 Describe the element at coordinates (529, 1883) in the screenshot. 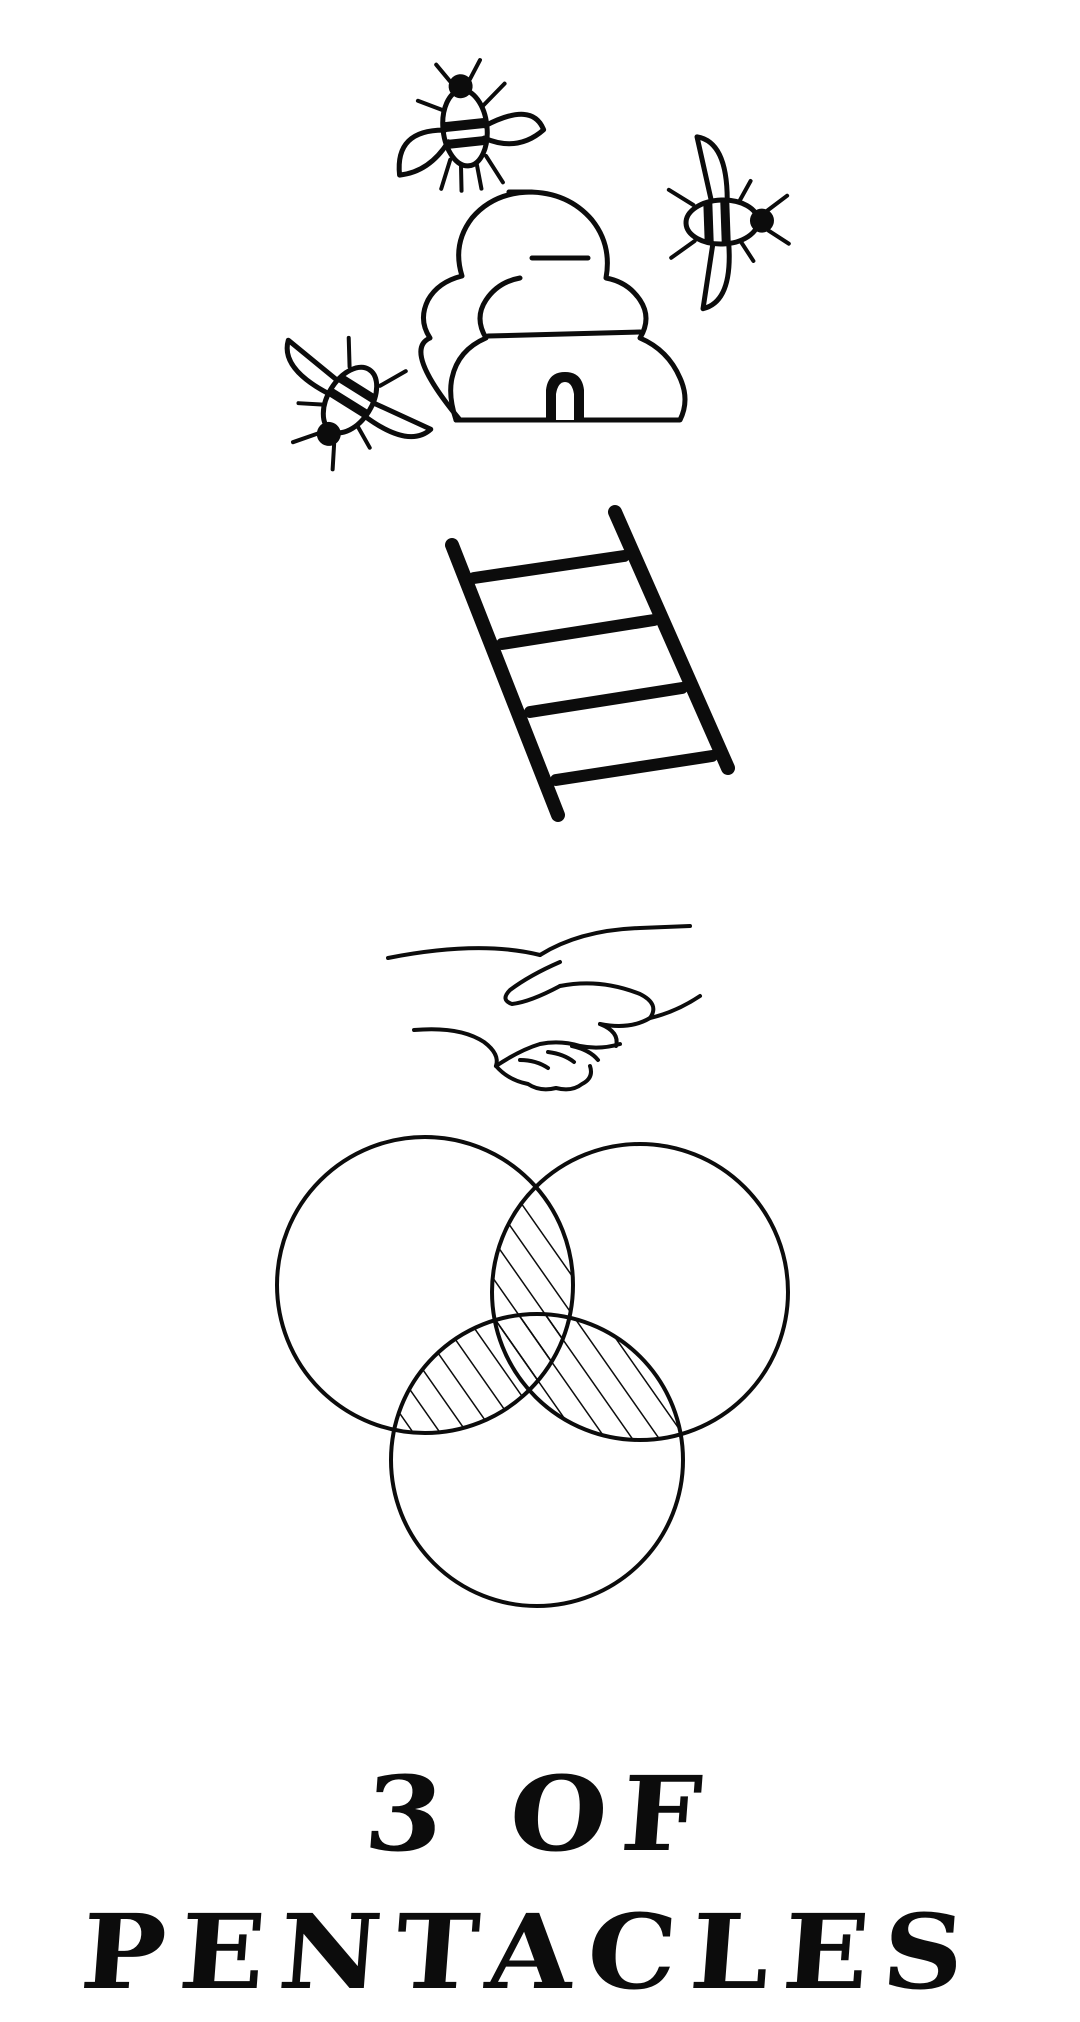

I see `card-title: 3 OF PENTACLES` at that location.